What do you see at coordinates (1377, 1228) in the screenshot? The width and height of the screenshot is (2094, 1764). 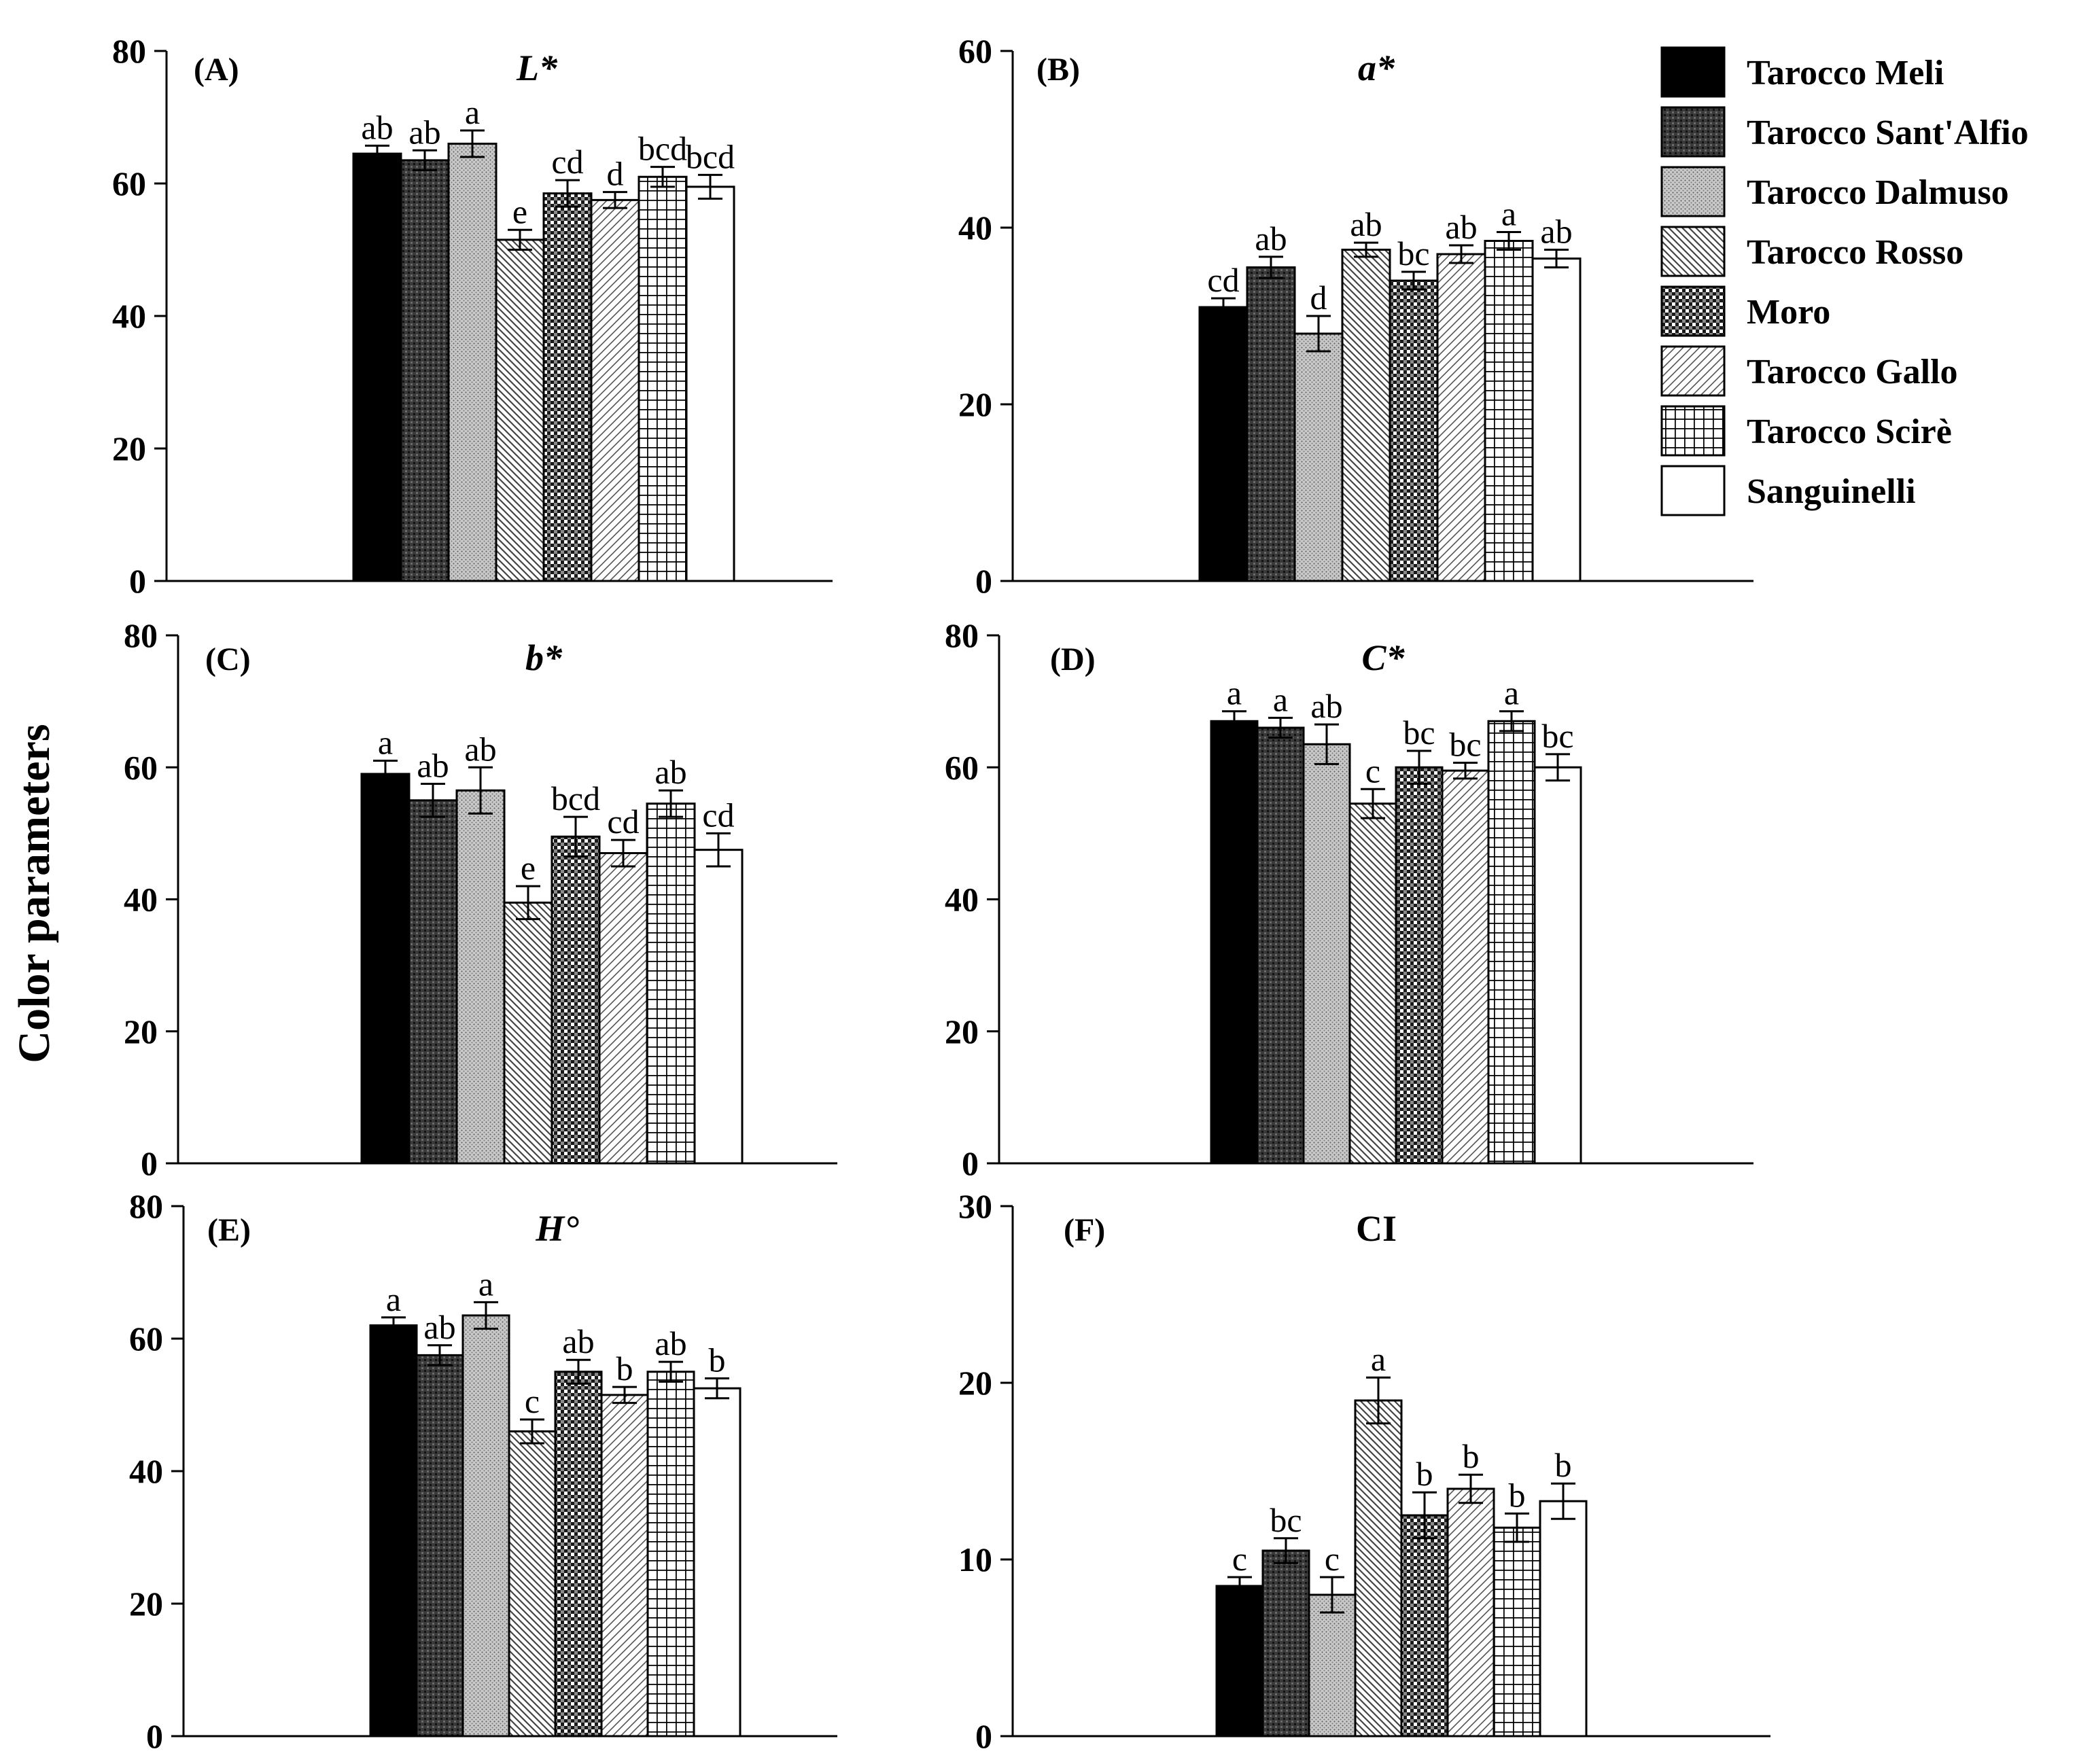 I see `panel-title: CI` at bounding box center [1377, 1228].